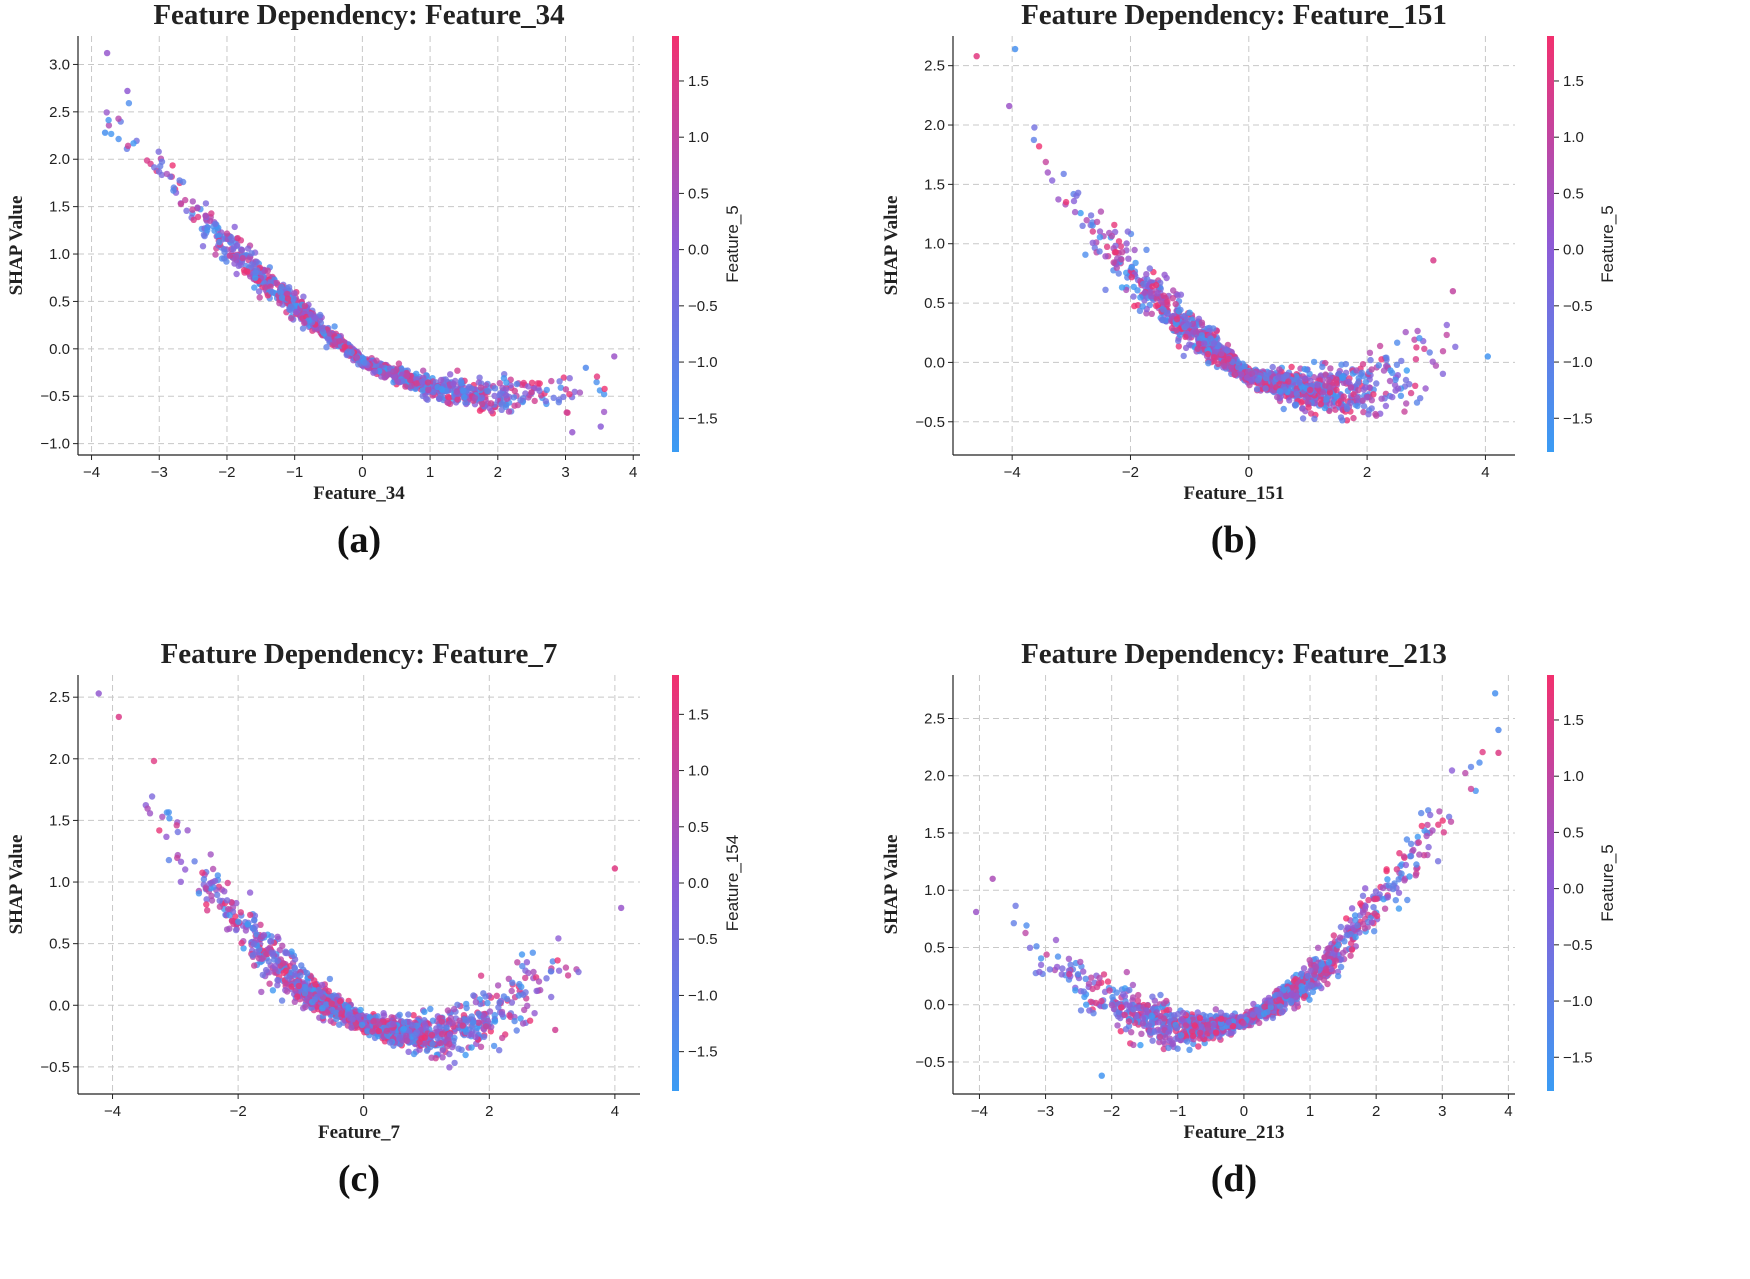  I want to click on colorbar-tick-label: 1.5, so click(698, 81).